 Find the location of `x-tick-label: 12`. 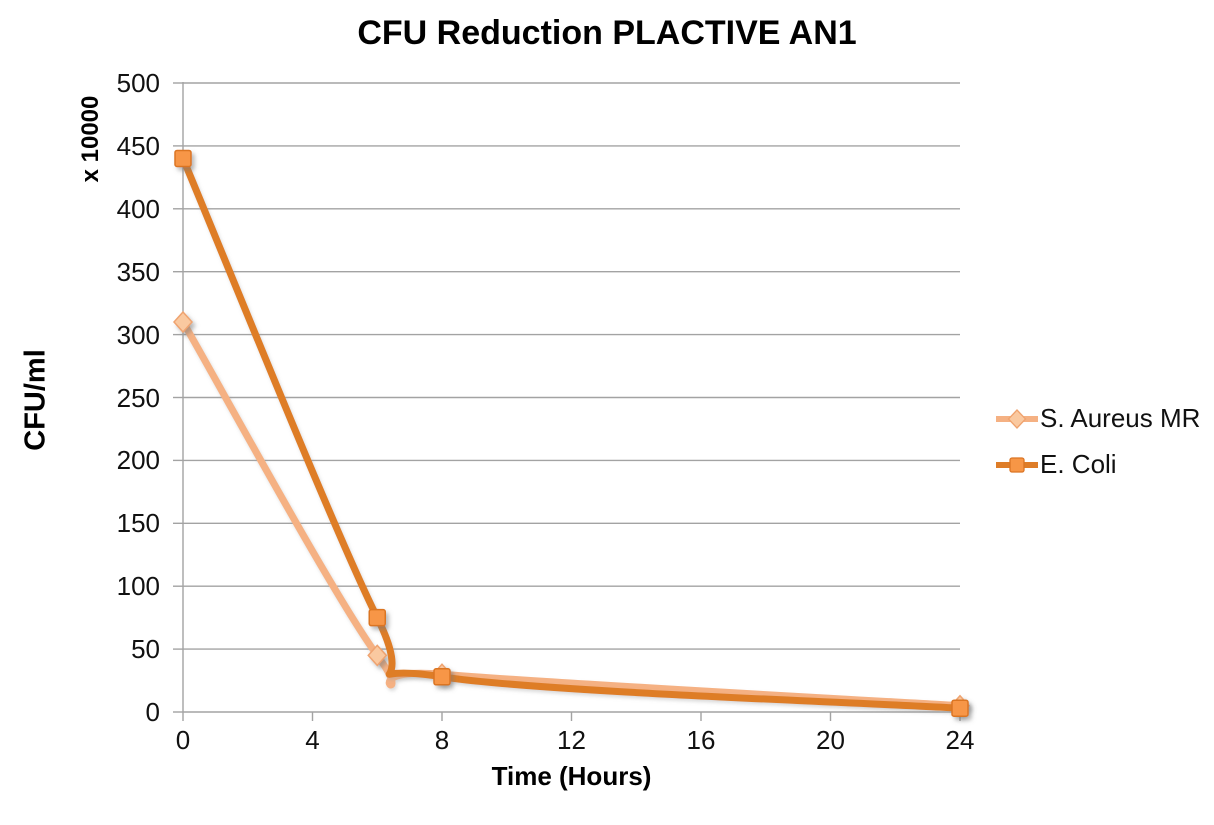

x-tick-label: 12 is located at coordinates (571, 740).